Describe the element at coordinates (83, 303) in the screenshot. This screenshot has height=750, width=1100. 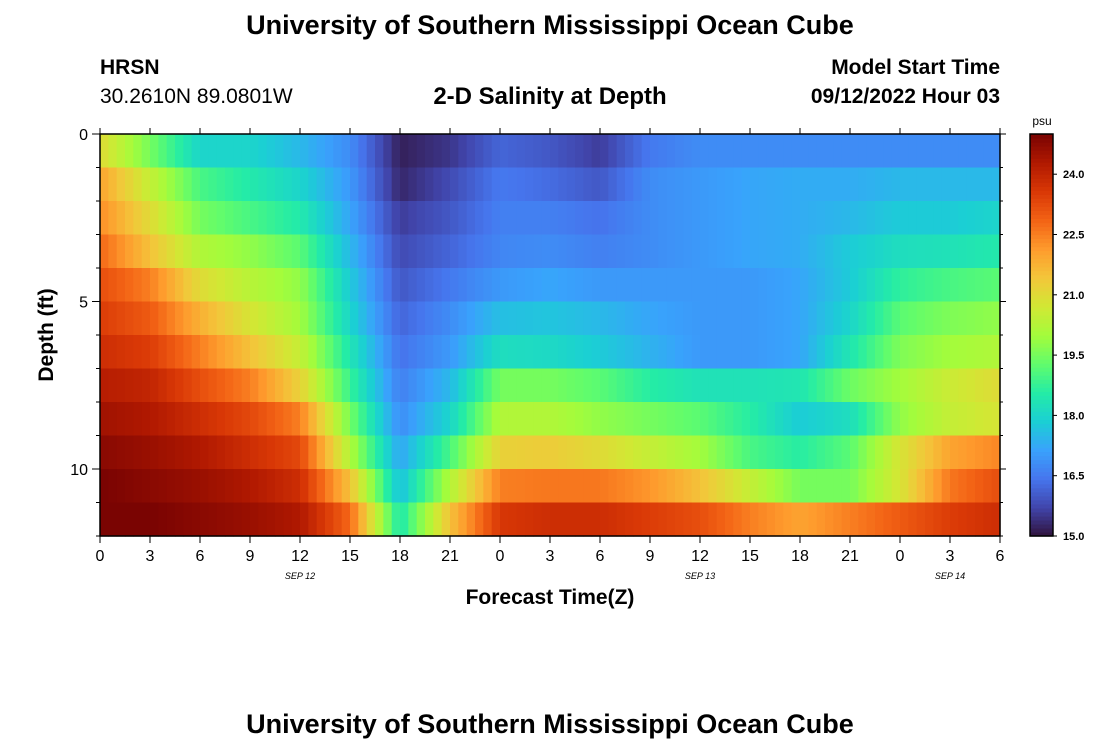
I see `y-tick-label: 5` at that location.